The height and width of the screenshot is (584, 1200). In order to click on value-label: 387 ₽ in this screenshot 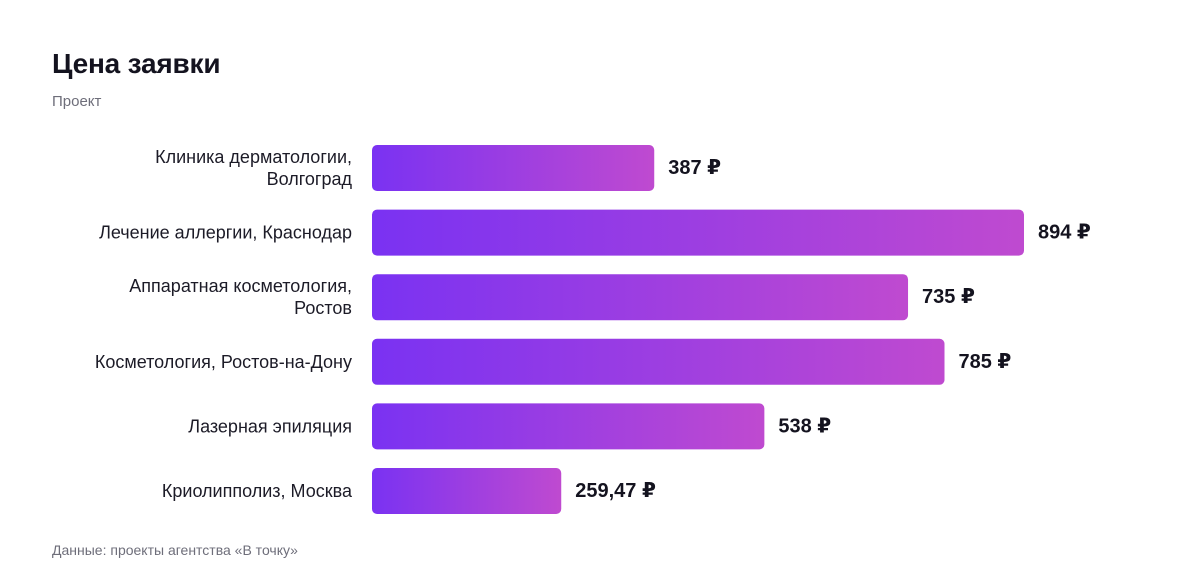, I will do `click(694, 168)`.